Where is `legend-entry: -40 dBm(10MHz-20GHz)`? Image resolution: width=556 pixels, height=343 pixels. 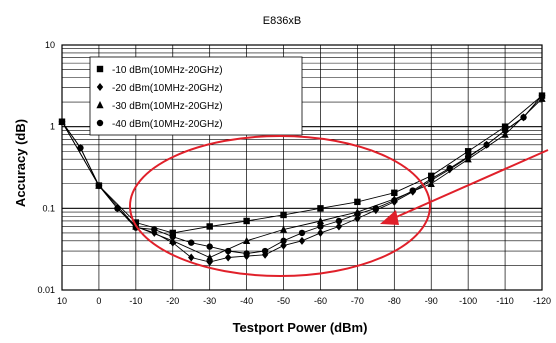 legend-entry: -40 dBm(10MHz-20GHz) is located at coordinates (167, 124).